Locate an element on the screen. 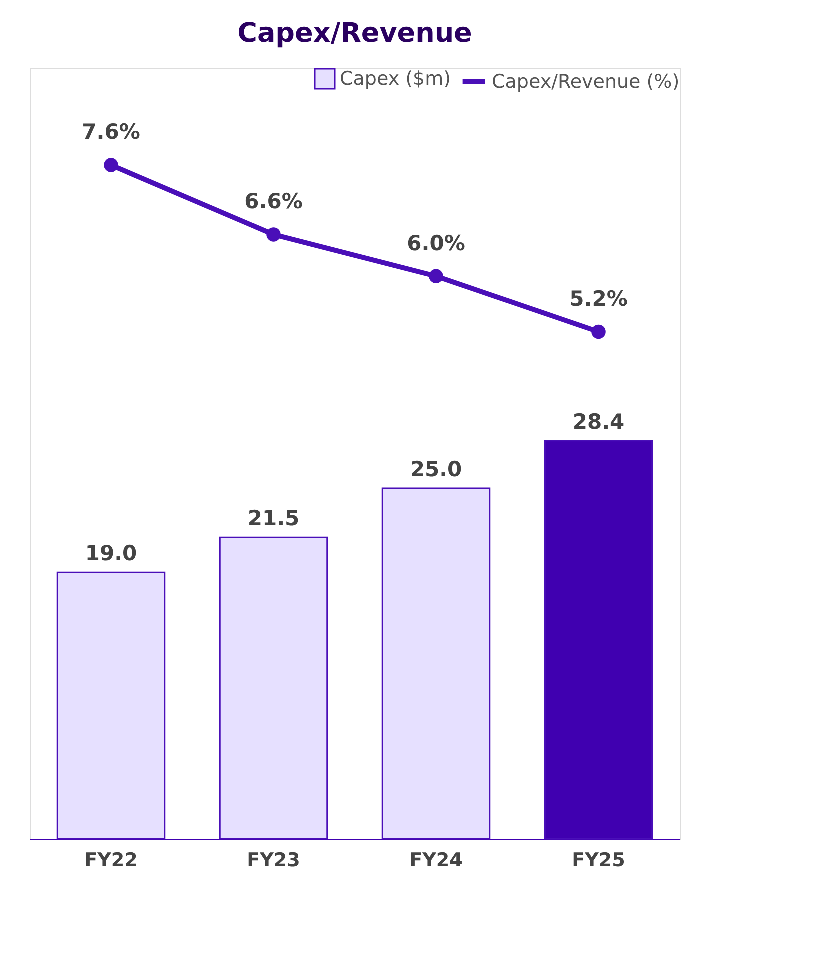  legend-label: Capex/Revenue (%) is located at coordinates (586, 82).